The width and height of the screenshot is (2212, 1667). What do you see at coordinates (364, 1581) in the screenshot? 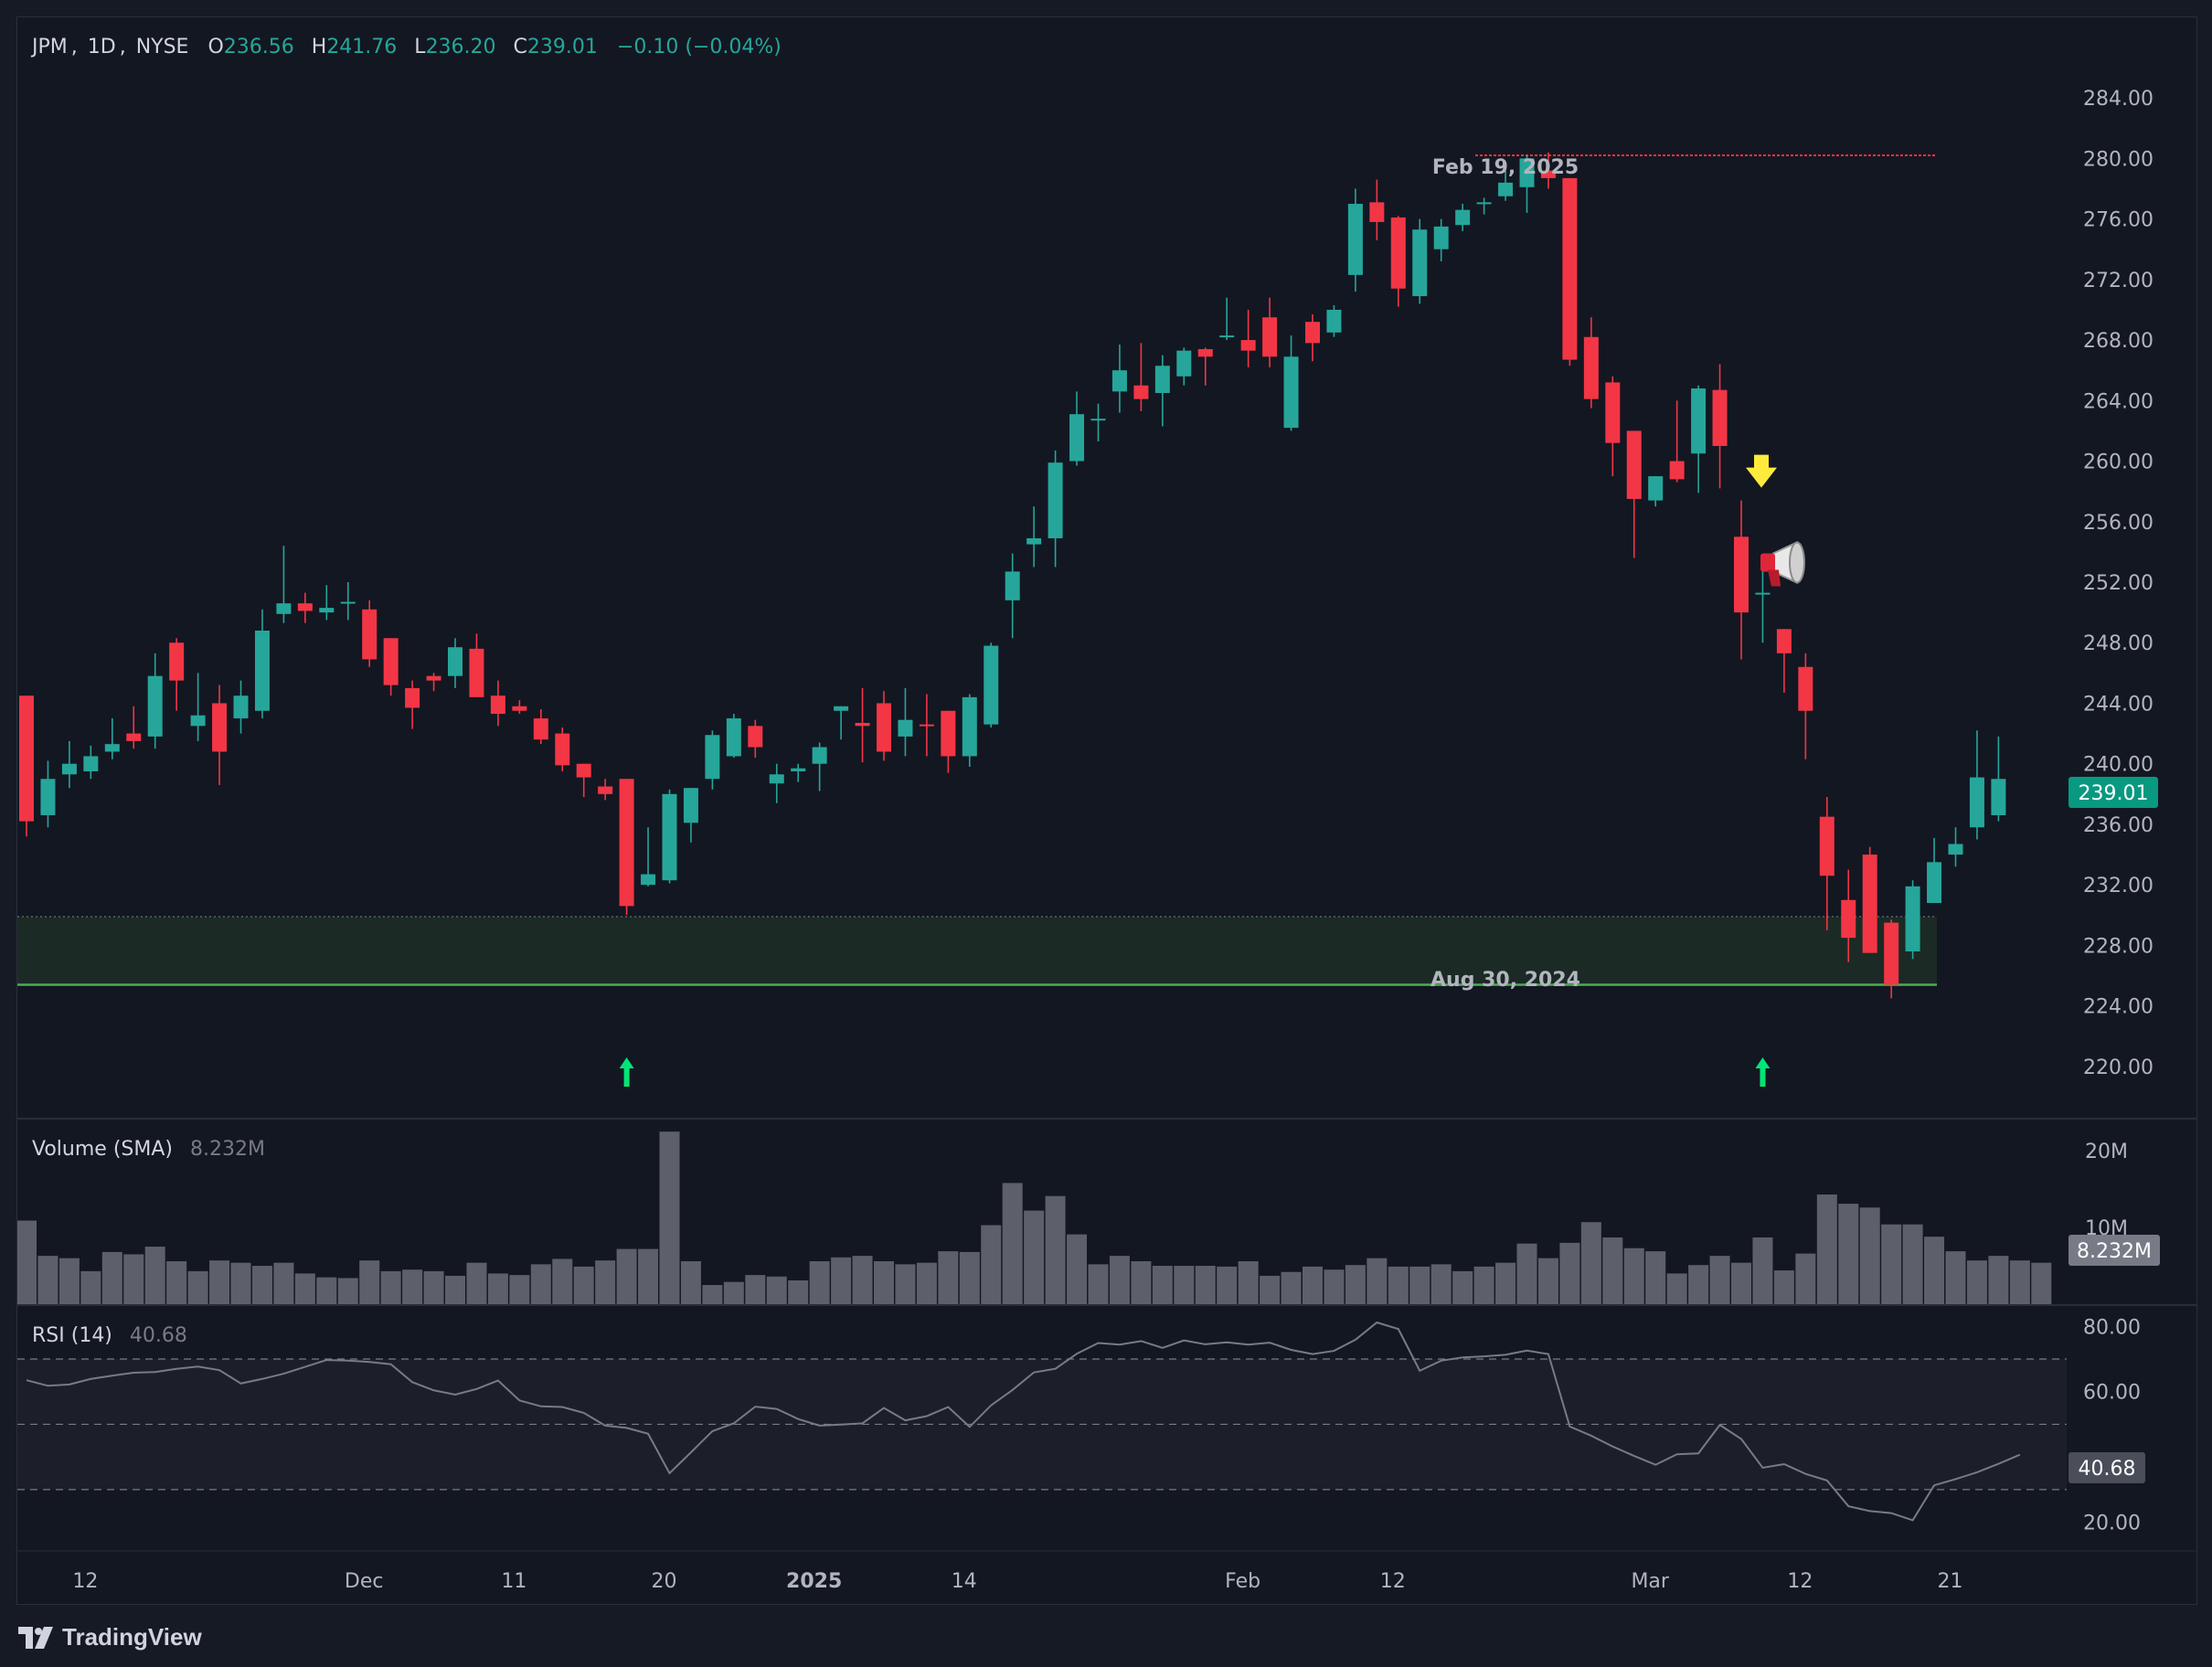
I see `time-tick-label: Dec` at bounding box center [364, 1581].